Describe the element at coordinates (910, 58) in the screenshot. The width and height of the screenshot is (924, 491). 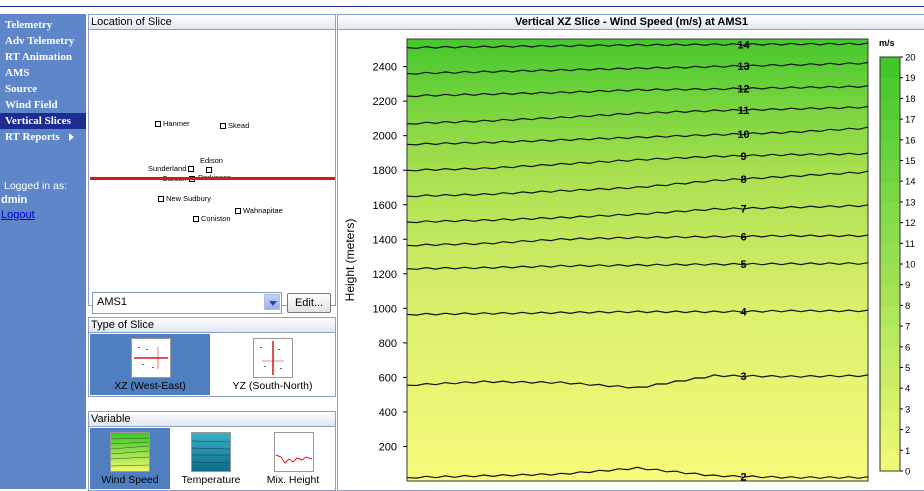
I see `colorbar-tick-label: 20` at that location.